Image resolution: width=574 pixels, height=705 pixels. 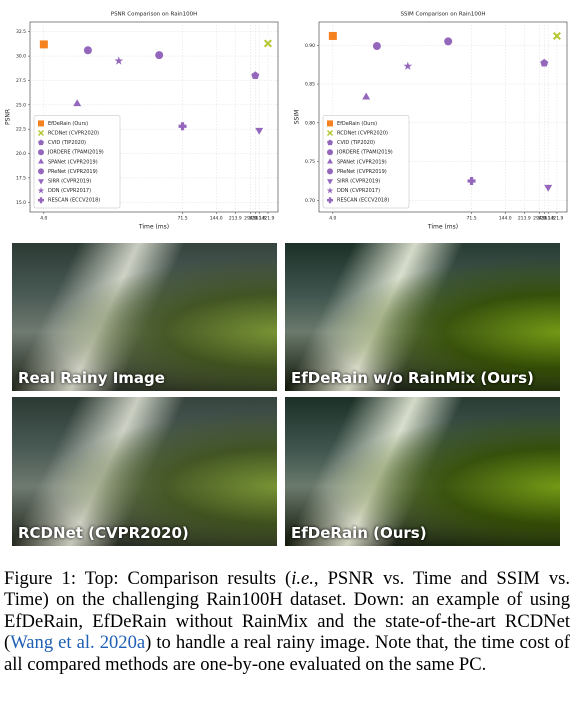 What do you see at coordinates (91, 378) in the screenshot?
I see `panel-label: Real Rainy Image` at bounding box center [91, 378].